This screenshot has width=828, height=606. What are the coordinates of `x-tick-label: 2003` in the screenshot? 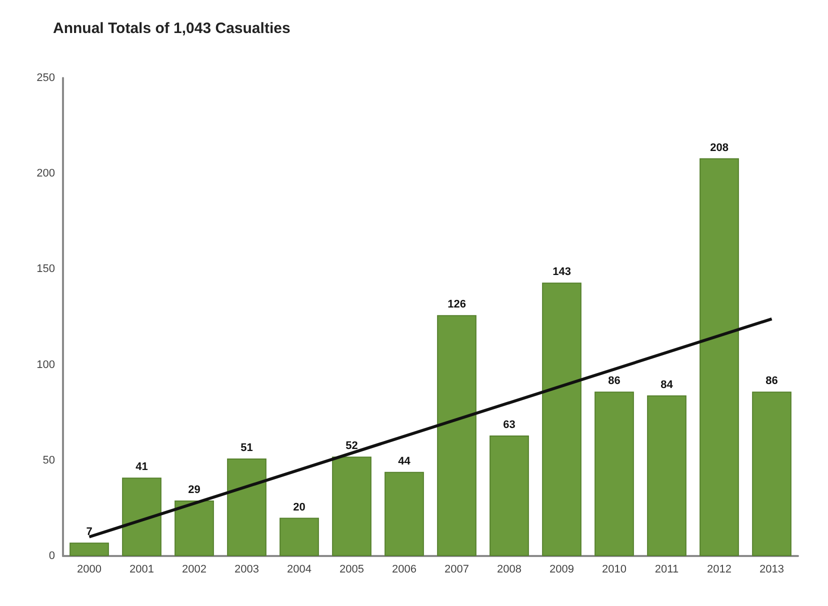 It's located at (246, 570).